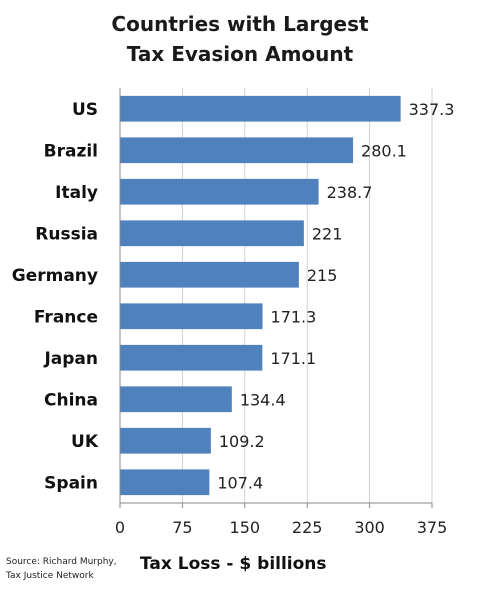 This screenshot has height=593, width=480. Describe the element at coordinates (263, 399) in the screenshot. I see `data-label: 134.4` at that location.